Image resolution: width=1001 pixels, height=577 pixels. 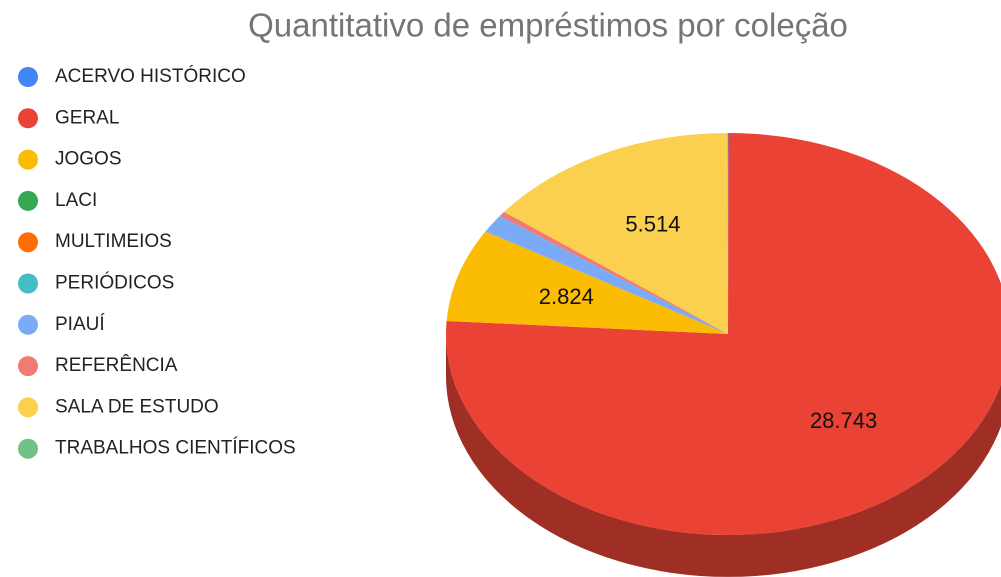 What do you see at coordinates (88, 159) in the screenshot?
I see `legend-label: JOGOS` at bounding box center [88, 159].